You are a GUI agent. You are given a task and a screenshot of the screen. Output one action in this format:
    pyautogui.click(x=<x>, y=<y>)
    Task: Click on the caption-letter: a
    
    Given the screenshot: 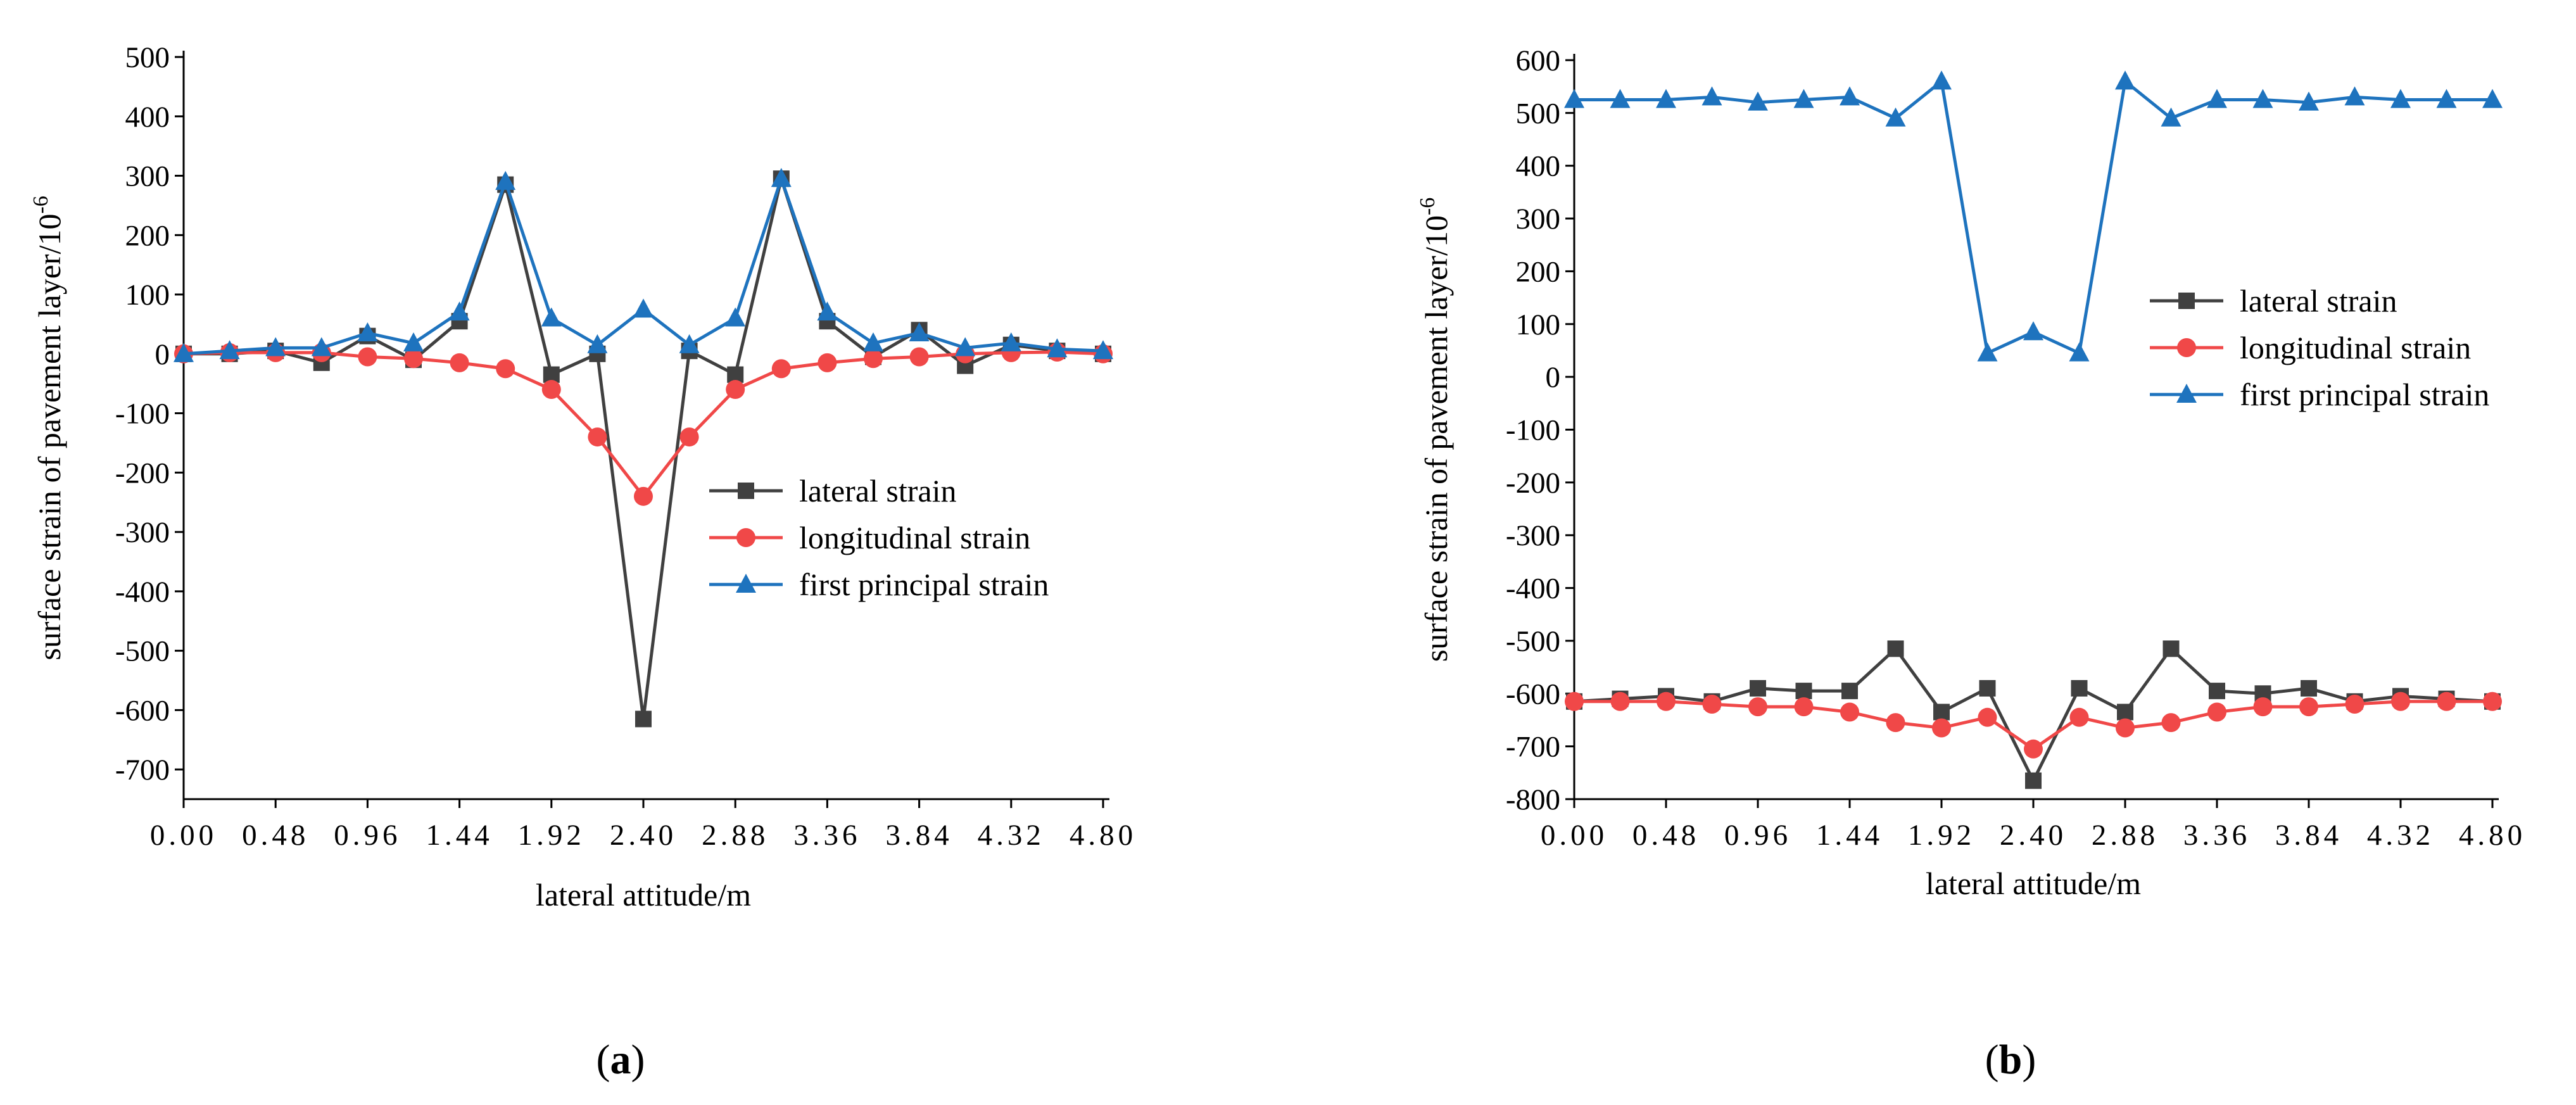 What is the action you would take?
    pyautogui.click(x=620, y=1060)
    